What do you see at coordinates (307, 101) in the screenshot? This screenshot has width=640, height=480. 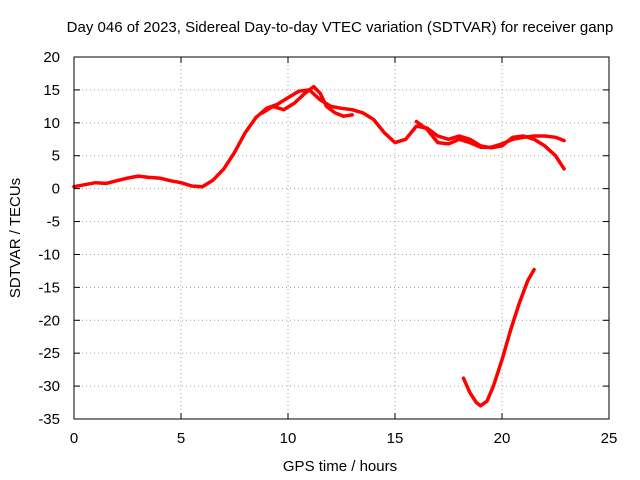 I see `series-line-arc-upper-branch` at bounding box center [307, 101].